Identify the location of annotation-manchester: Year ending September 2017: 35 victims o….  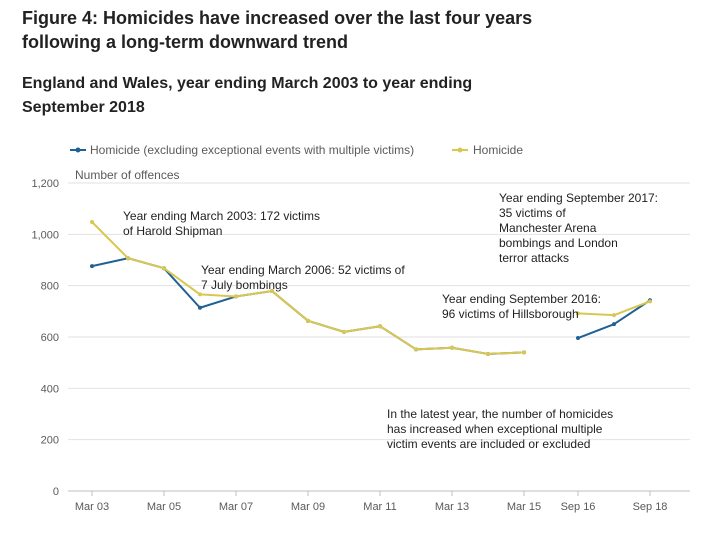
(580, 228).